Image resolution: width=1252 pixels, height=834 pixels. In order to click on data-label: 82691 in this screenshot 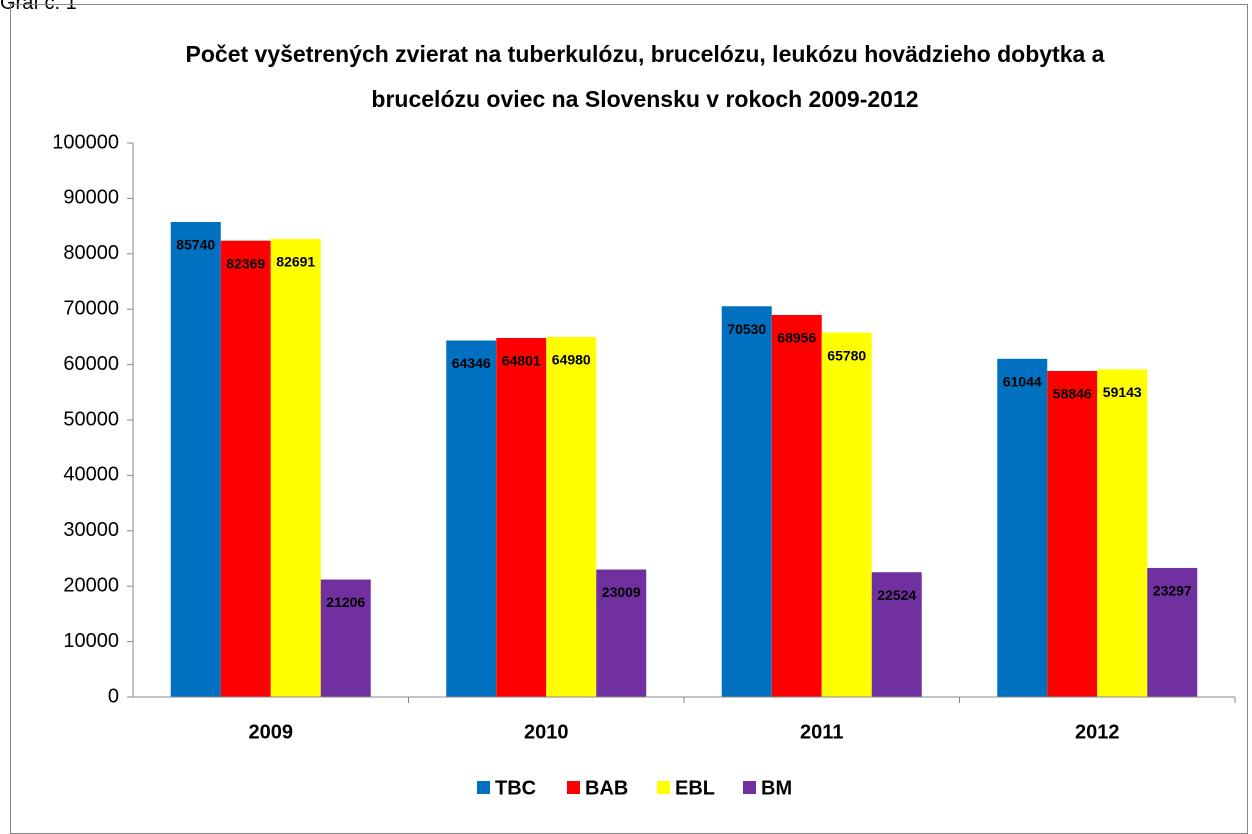, I will do `click(295, 262)`.